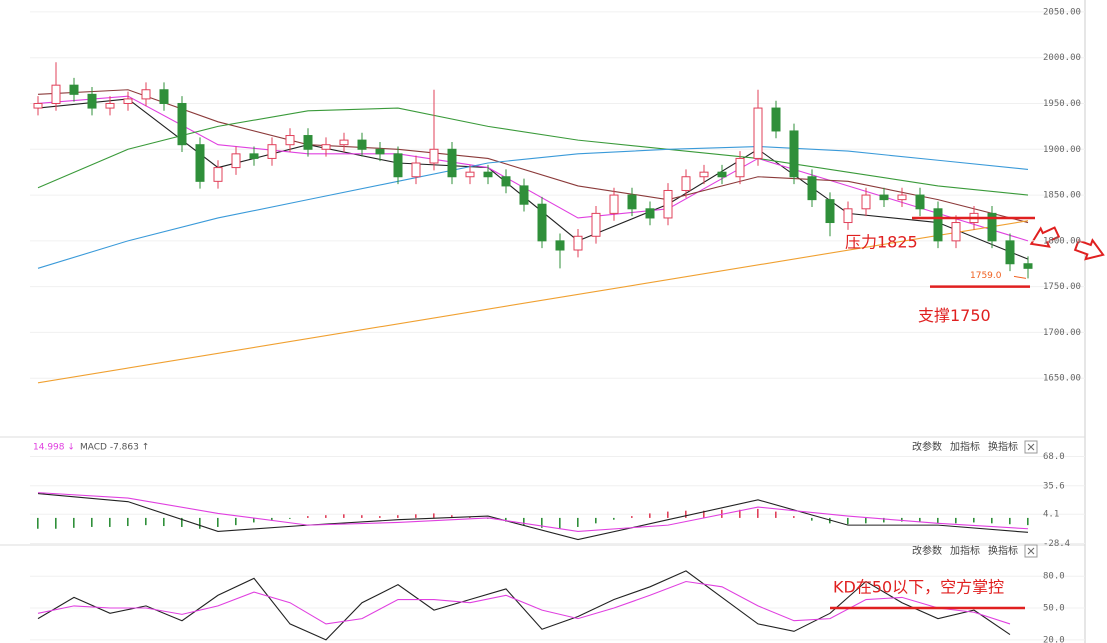  What do you see at coordinates (918, 587) in the screenshot?
I see `annotation-text: KD在50以下，空方掌控` at bounding box center [918, 587].